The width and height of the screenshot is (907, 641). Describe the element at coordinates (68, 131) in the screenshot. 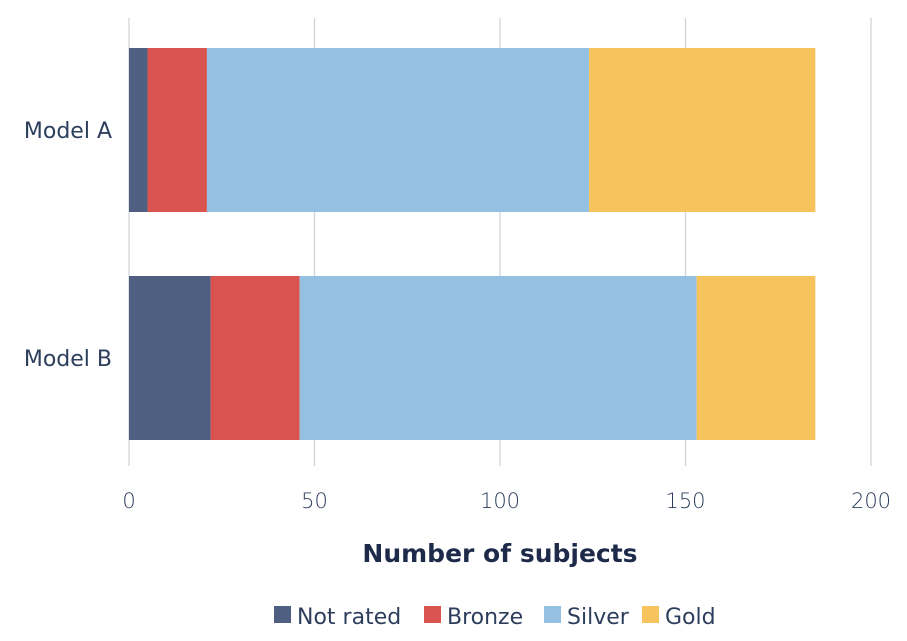

I see `category-label: Model A` at that location.